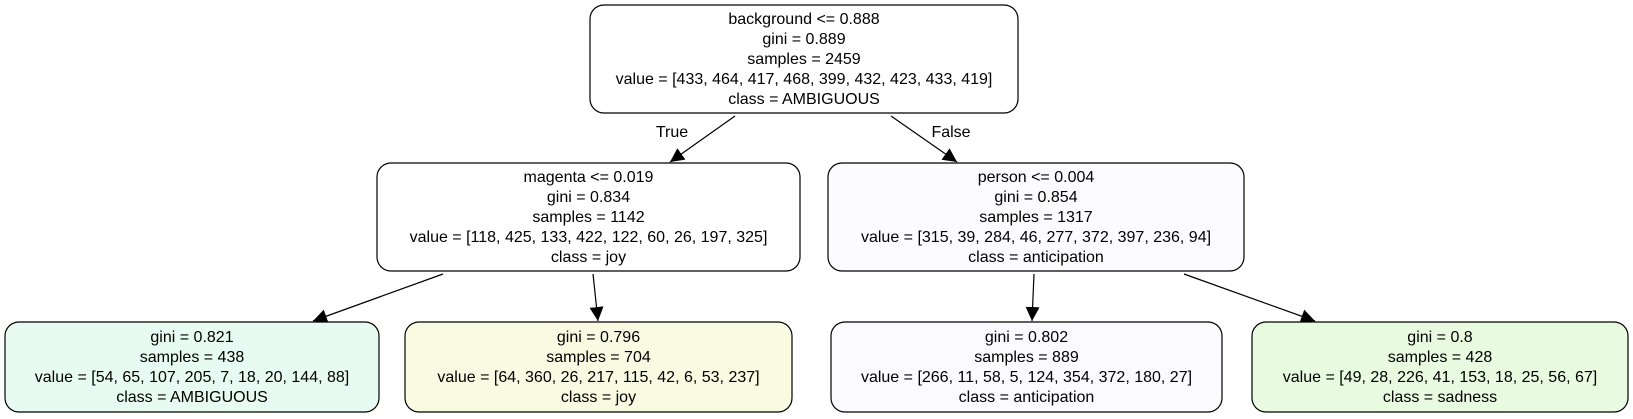  I want to click on tree-edge-right-to-right-right, so click(1249, 298).